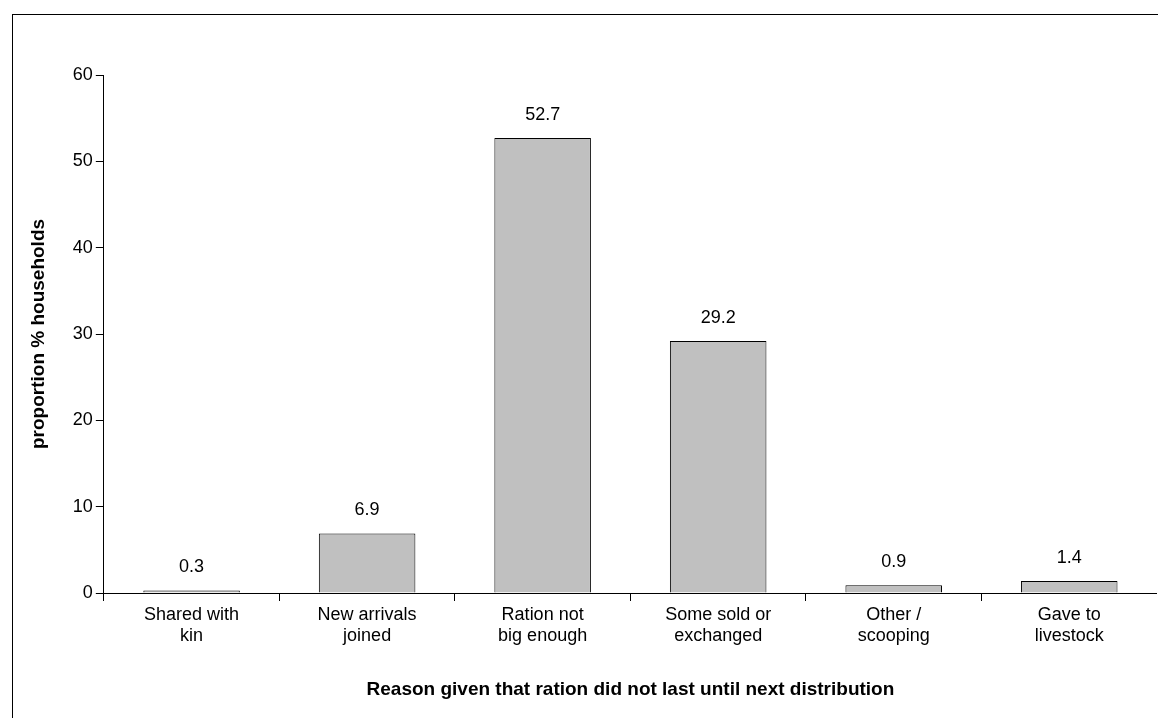 Image resolution: width=1158 pixels, height=718 pixels. I want to click on x-tick-label: New arrivals joined, so click(367, 624).